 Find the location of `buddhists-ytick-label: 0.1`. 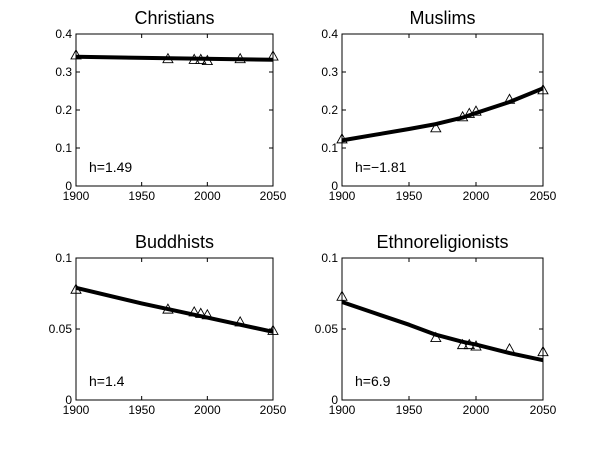

buddhists-ytick-label: 0.1 is located at coordinates (63, 258).